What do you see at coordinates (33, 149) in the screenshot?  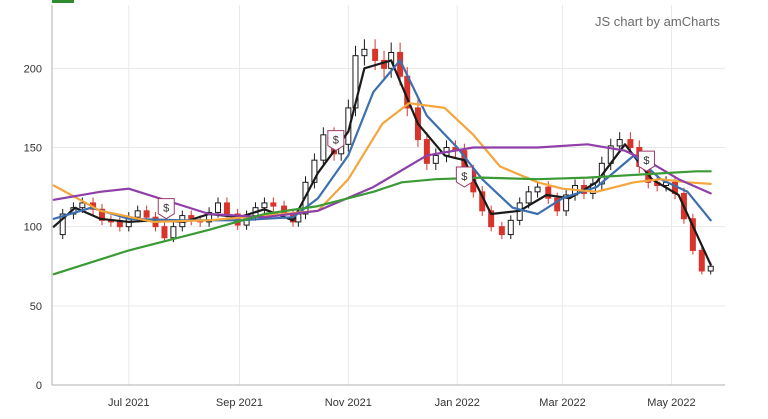 I see `y-tick-label: 150` at bounding box center [33, 149].